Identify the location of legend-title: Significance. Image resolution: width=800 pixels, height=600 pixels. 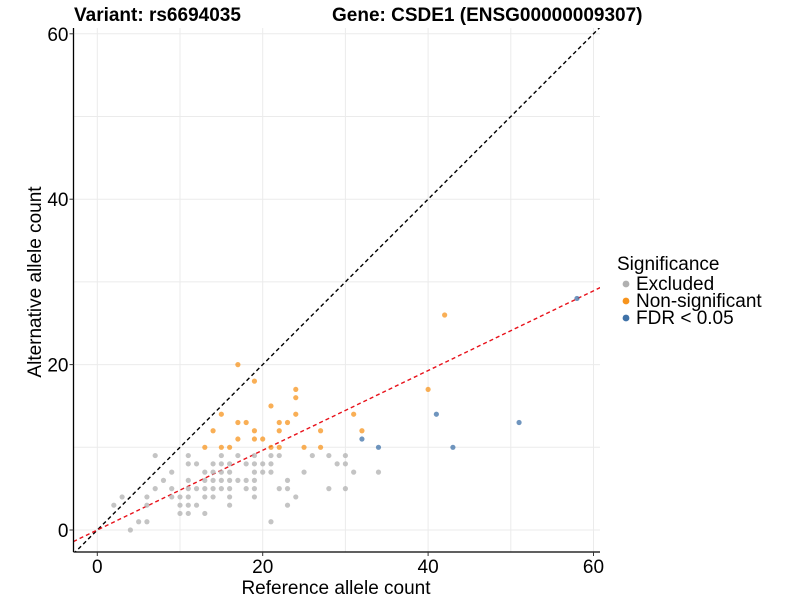
(668, 264).